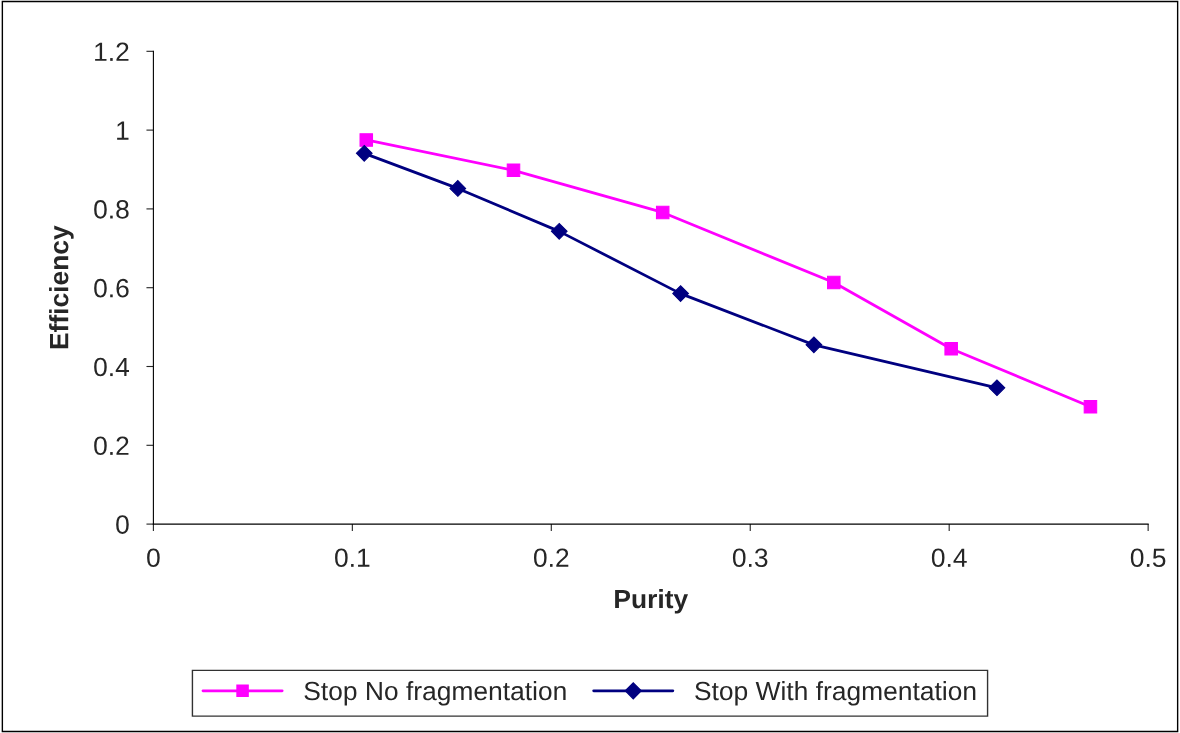  Describe the element at coordinates (352, 558) in the screenshot. I see `x-tick-label: 0.1` at that location.